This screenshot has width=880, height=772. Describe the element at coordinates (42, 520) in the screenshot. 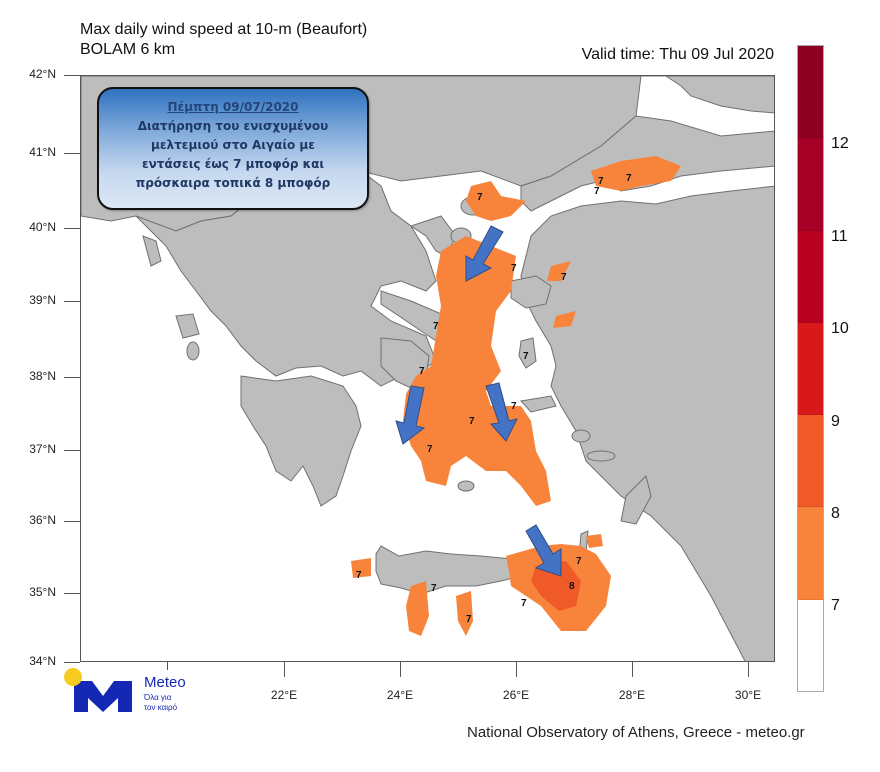

I see `lat-label: 36°N` at that location.